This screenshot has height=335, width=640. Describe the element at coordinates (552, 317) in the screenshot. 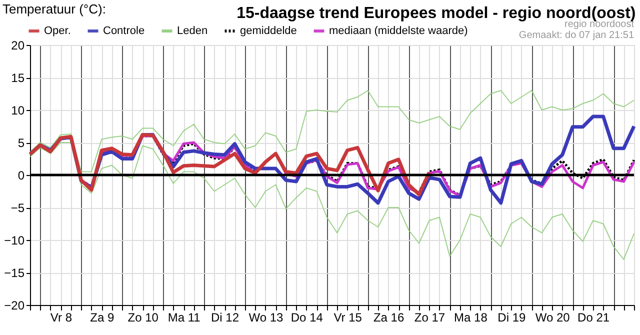

I see `x-tick-label: Wo 20` at that location.